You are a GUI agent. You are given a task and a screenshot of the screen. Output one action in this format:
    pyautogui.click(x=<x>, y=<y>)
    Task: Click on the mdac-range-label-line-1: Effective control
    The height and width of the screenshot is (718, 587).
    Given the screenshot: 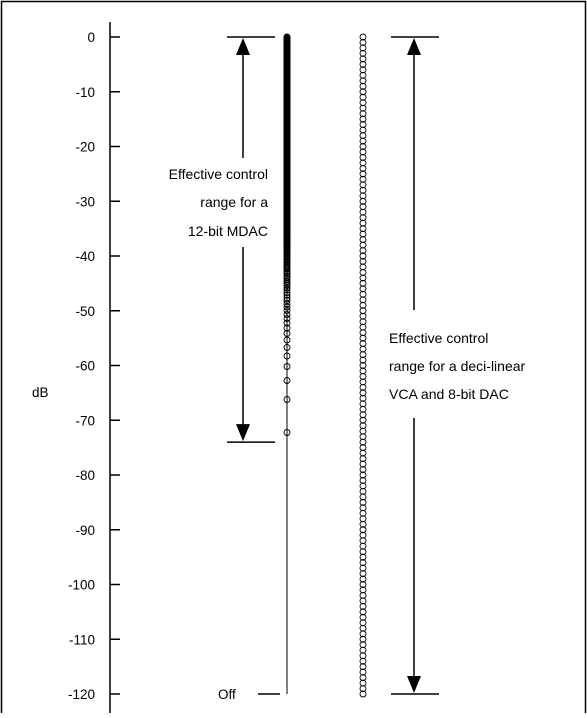 What is the action you would take?
    pyautogui.click(x=218, y=174)
    